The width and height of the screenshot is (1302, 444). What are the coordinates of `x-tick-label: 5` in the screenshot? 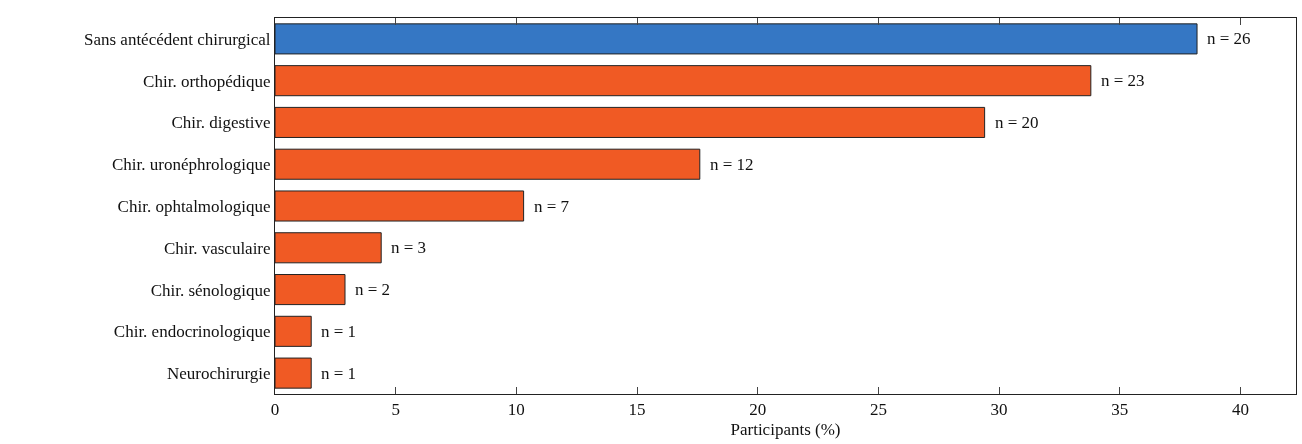 It's located at (395, 410).